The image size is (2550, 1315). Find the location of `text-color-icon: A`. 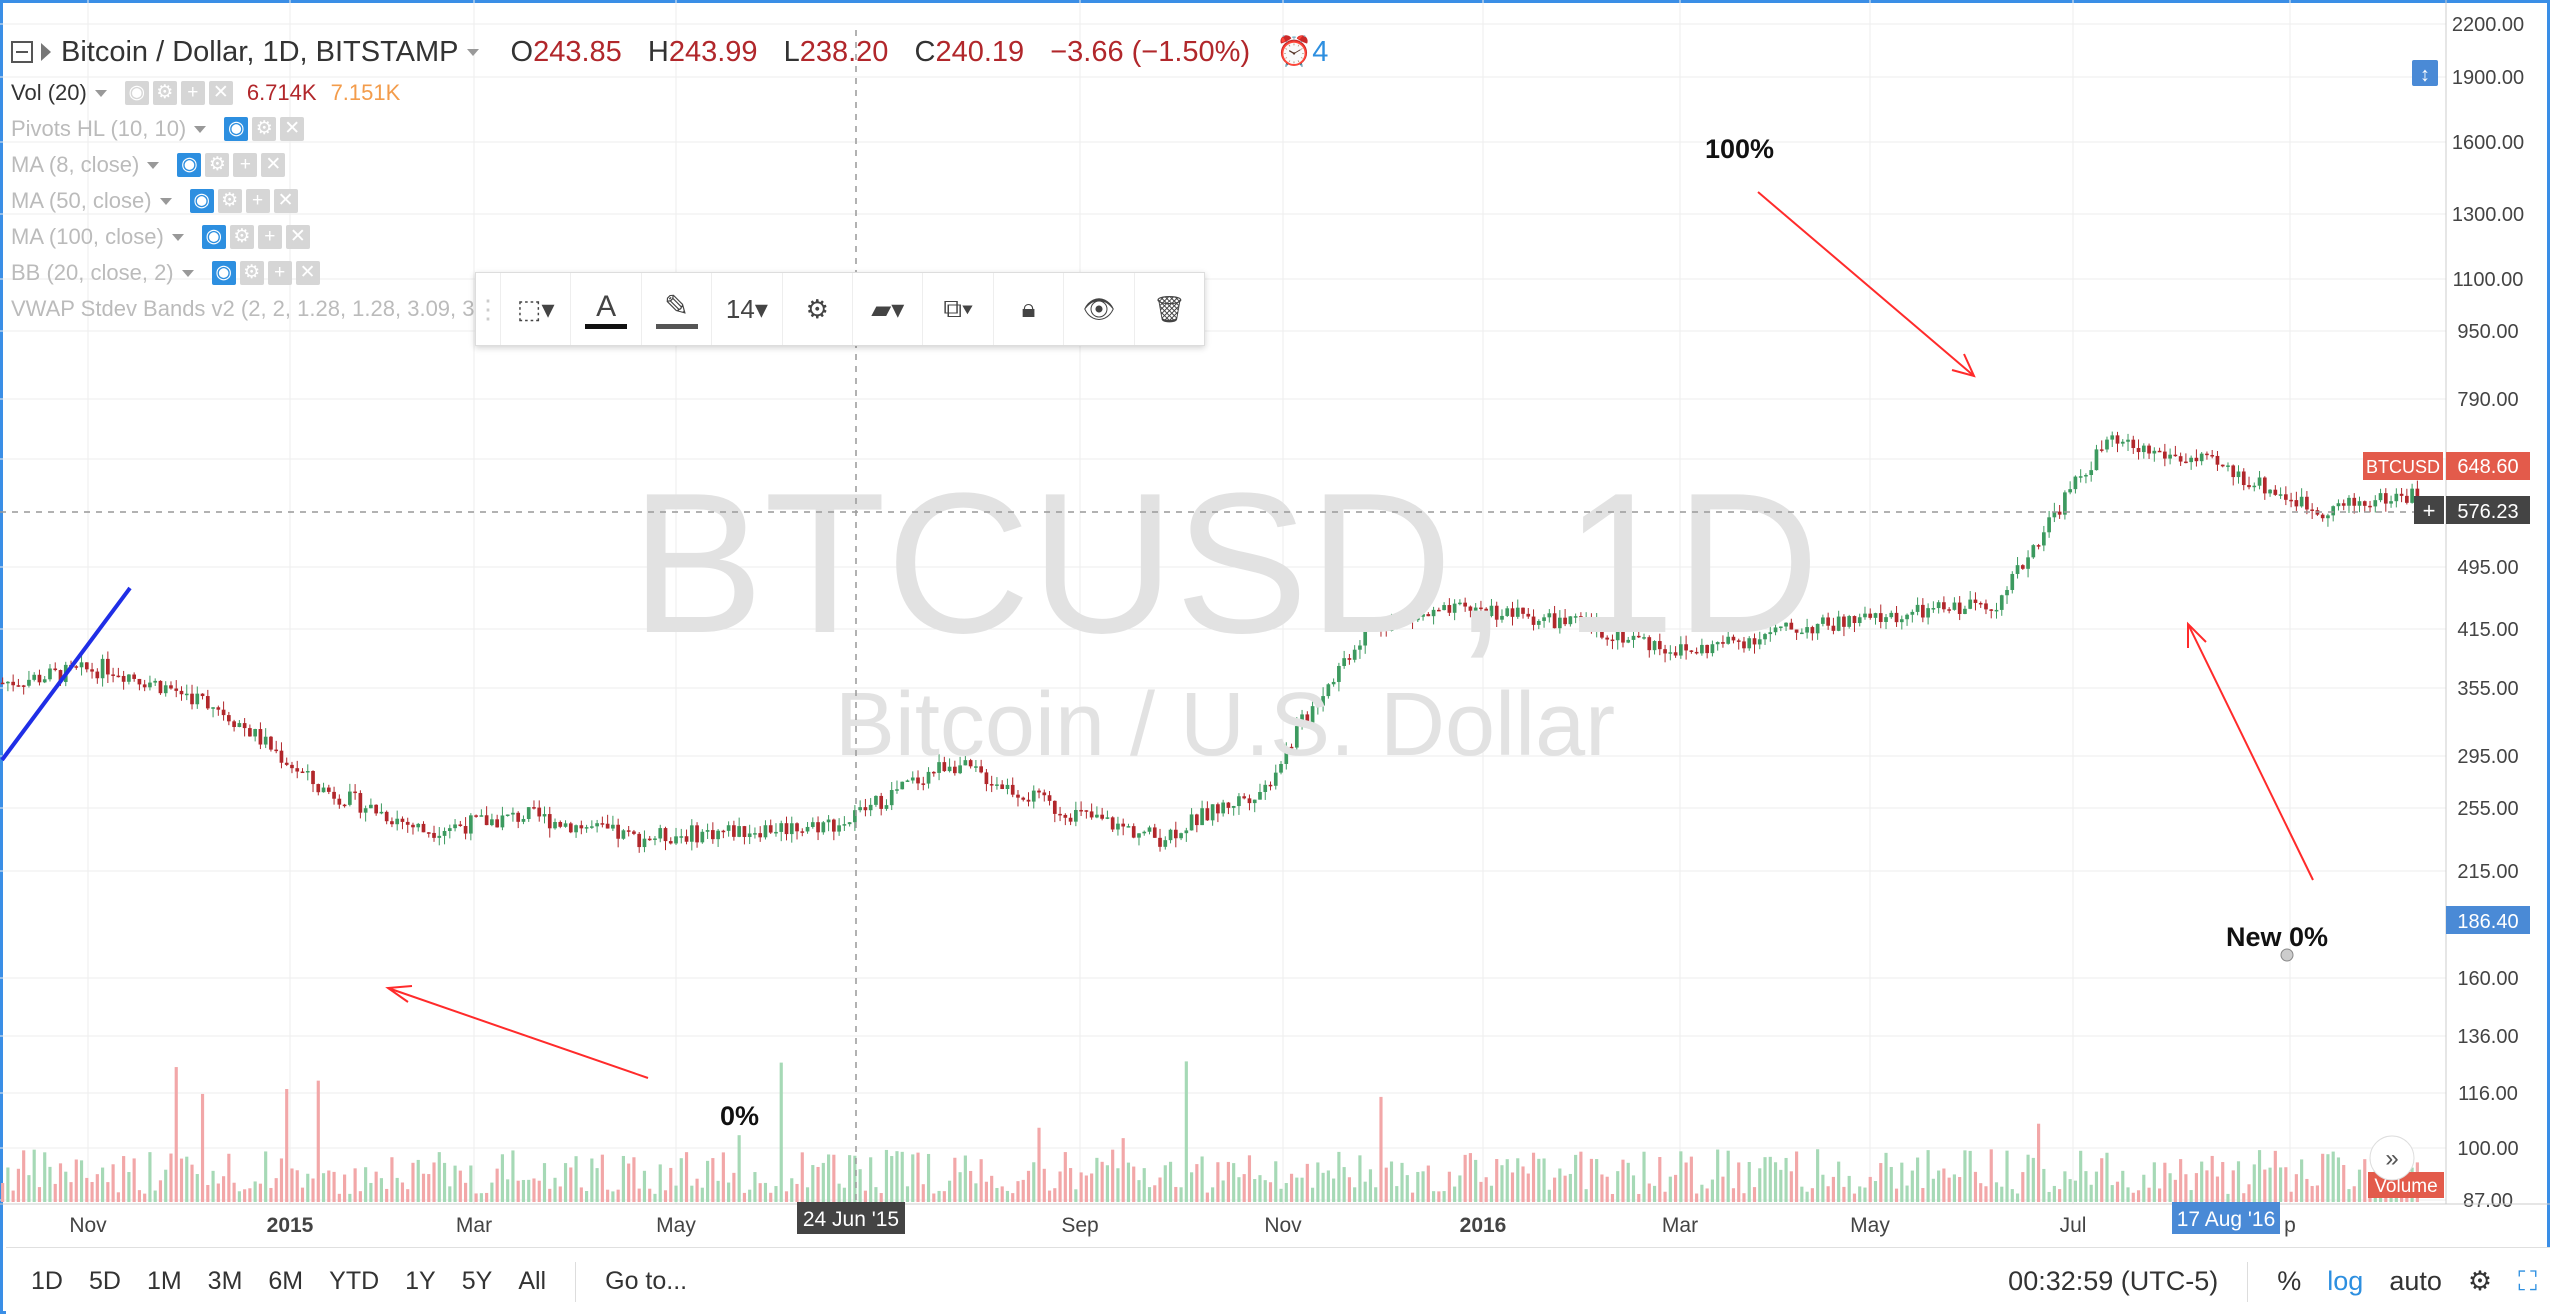

text-color-icon: A is located at coordinates (606, 309).